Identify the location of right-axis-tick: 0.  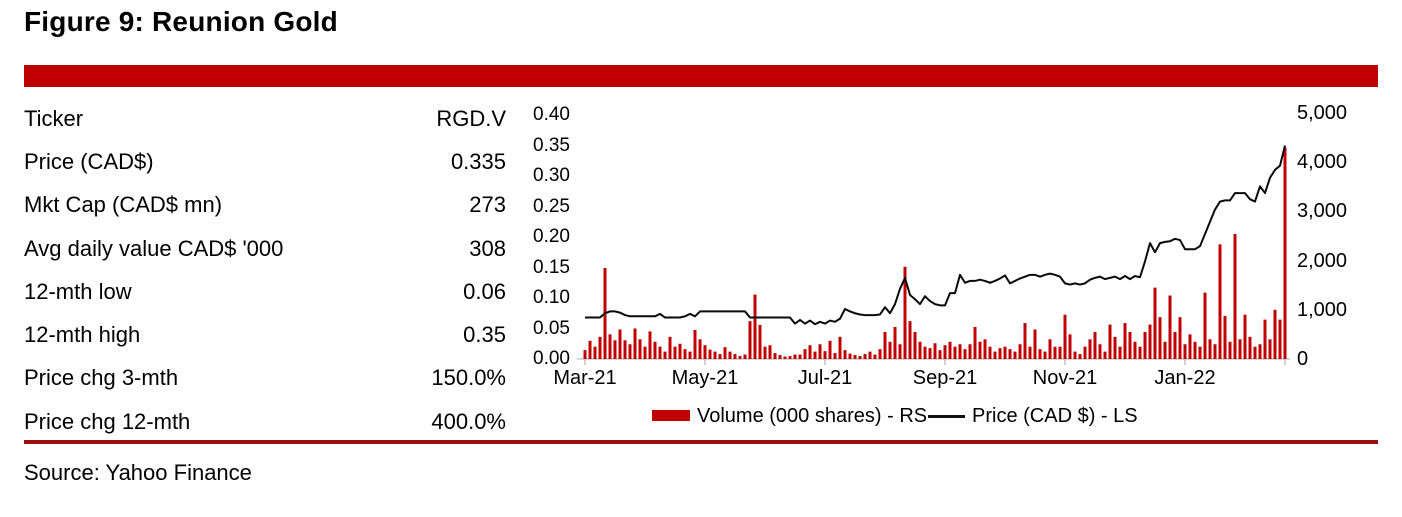
(1303, 359).